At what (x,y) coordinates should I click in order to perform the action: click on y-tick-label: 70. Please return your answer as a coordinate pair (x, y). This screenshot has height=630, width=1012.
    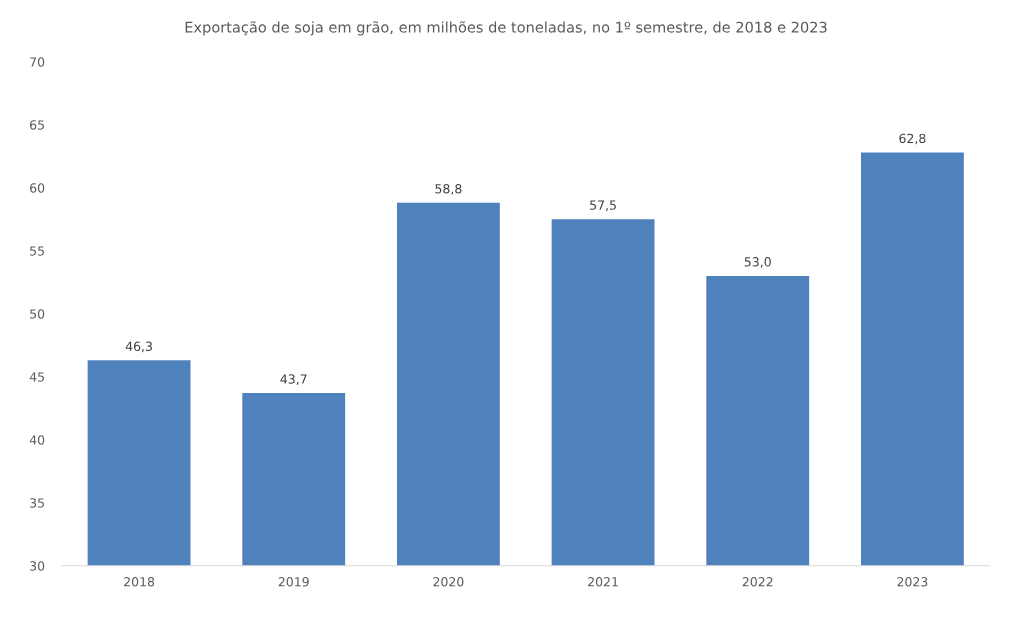
    Looking at the image, I should click on (37, 62).